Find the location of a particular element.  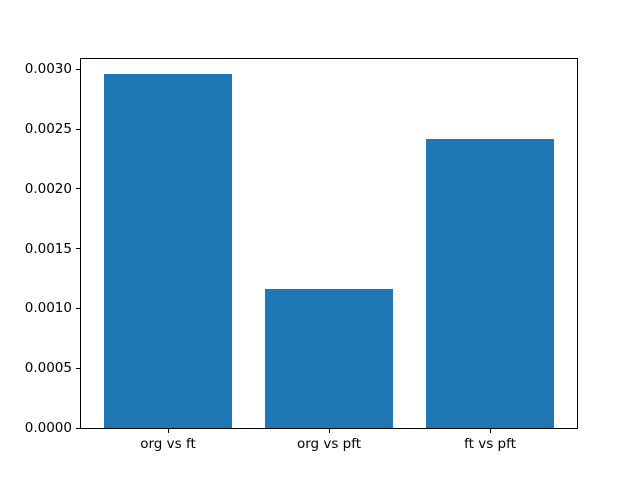

y-tick-label: 0.0000 is located at coordinates (48, 428).